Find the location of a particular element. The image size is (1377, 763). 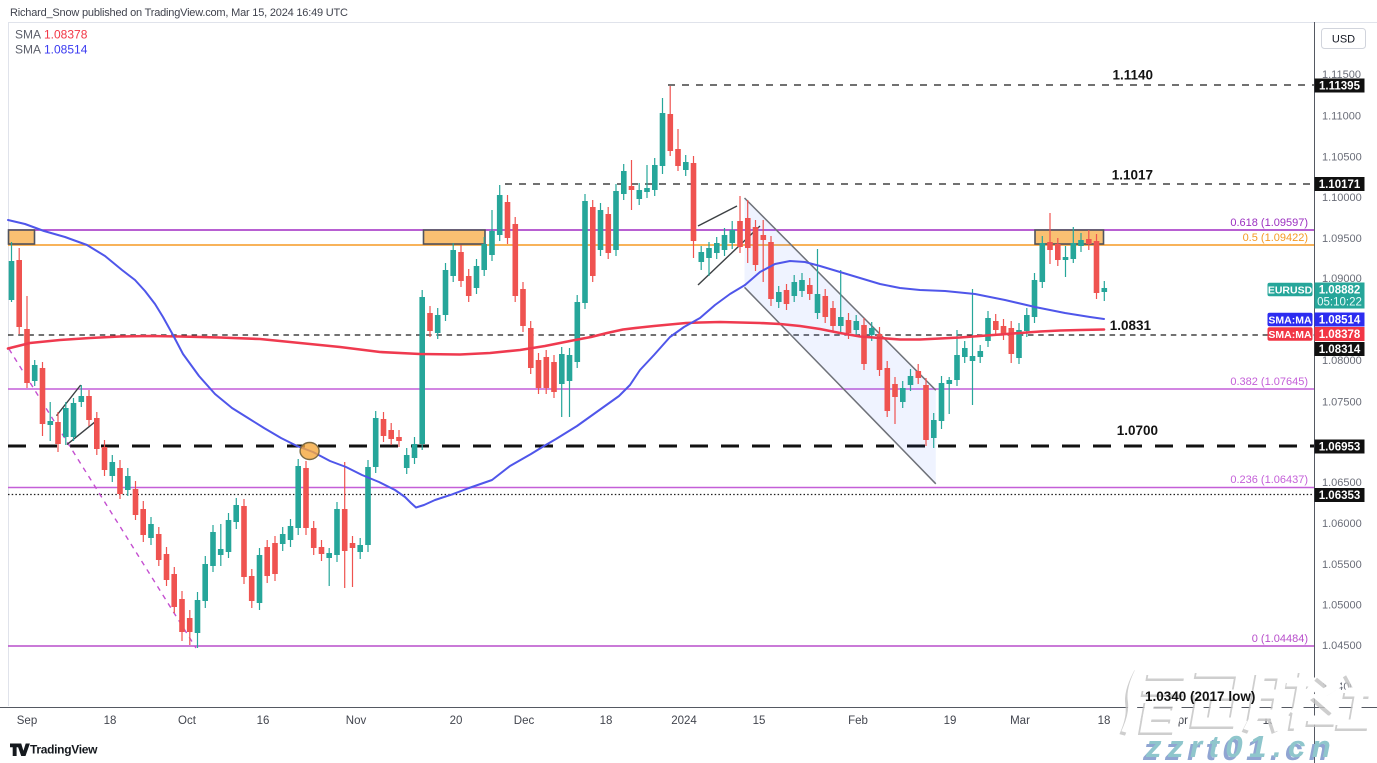

svg-text: 1.06353 is located at coordinates (1340, 496).